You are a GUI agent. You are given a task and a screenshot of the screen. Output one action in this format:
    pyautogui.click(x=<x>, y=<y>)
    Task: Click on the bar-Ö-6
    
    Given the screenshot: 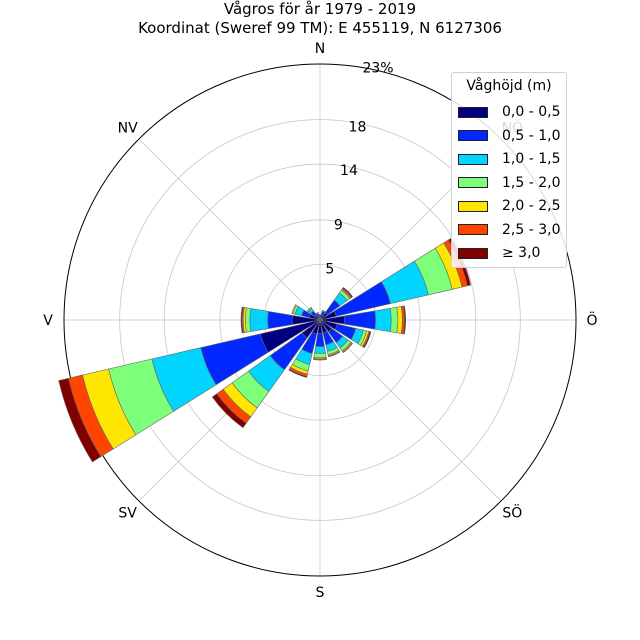 What is the action you would take?
    pyautogui.click(x=405, y=320)
    